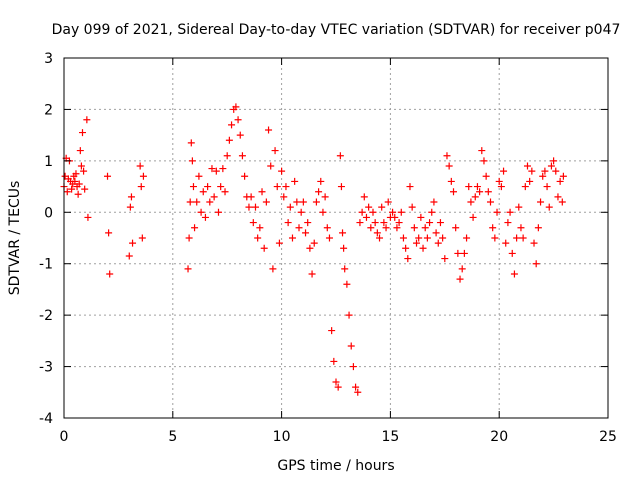 The width and height of the screenshot is (640, 484). What do you see at coordinates (46, 316) in the screenshot?
I see `y-tick-label: -2` at bounding box center [46, 316].